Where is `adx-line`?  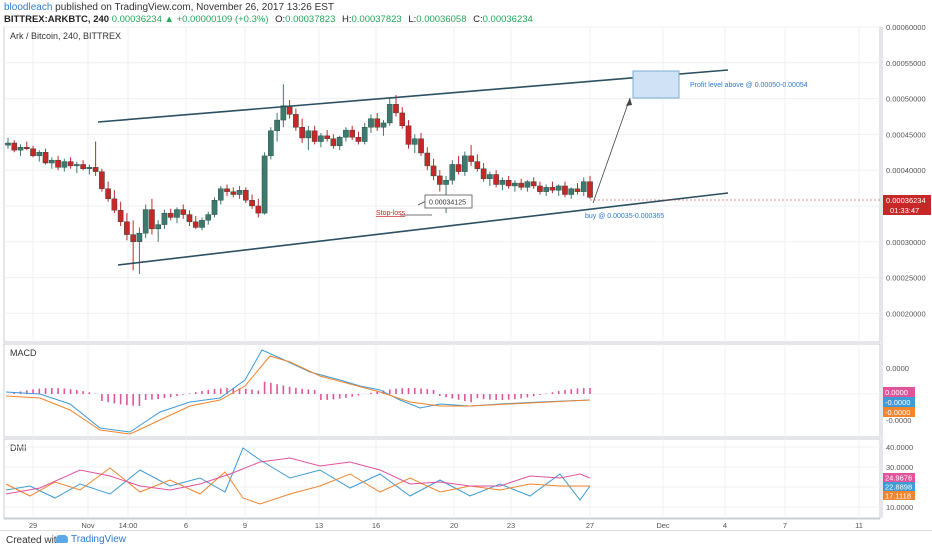
adx-line is located at coordinates (298, 476).